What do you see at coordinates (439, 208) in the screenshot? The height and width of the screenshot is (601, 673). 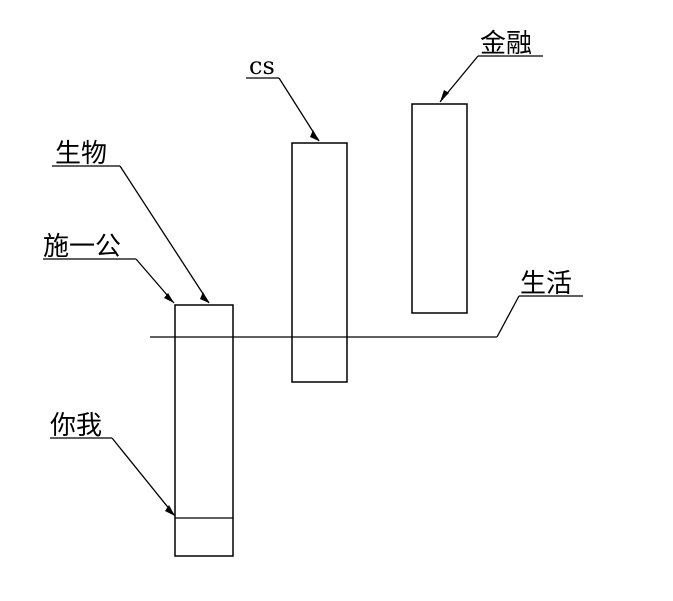 I see `right-bar` at bounding box center [439, 208].